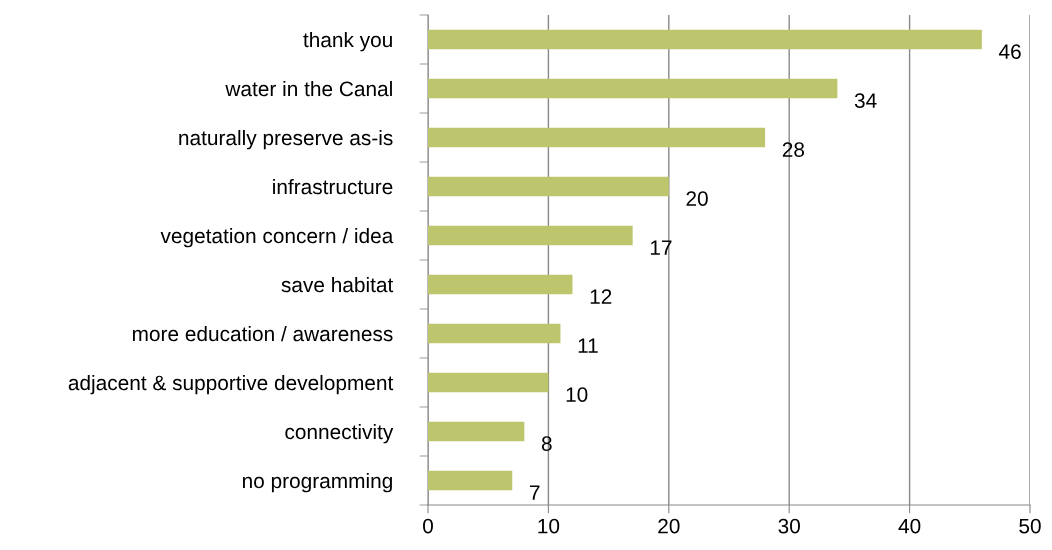 The width and height of the screenshot is (1052, 550). What do you see at coordinates (262, 333) in the screenshot?
I see `y-tick-label: more education / awareness` at bounding box center [262, 333].